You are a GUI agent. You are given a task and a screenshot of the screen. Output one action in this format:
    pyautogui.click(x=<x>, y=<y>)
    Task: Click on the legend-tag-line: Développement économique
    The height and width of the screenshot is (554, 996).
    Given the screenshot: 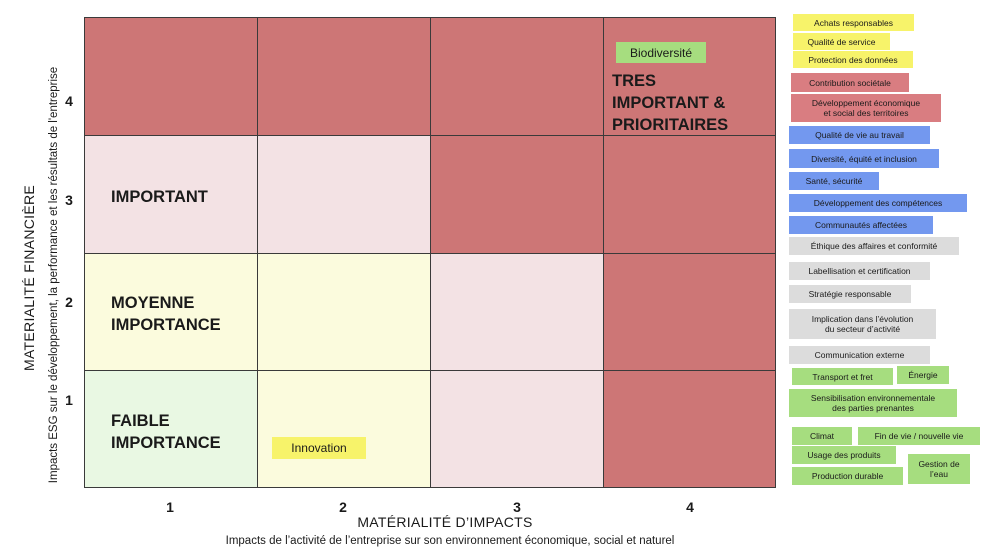 What is the action you would take?
    pyautogui.click(x=866, y=103)
    